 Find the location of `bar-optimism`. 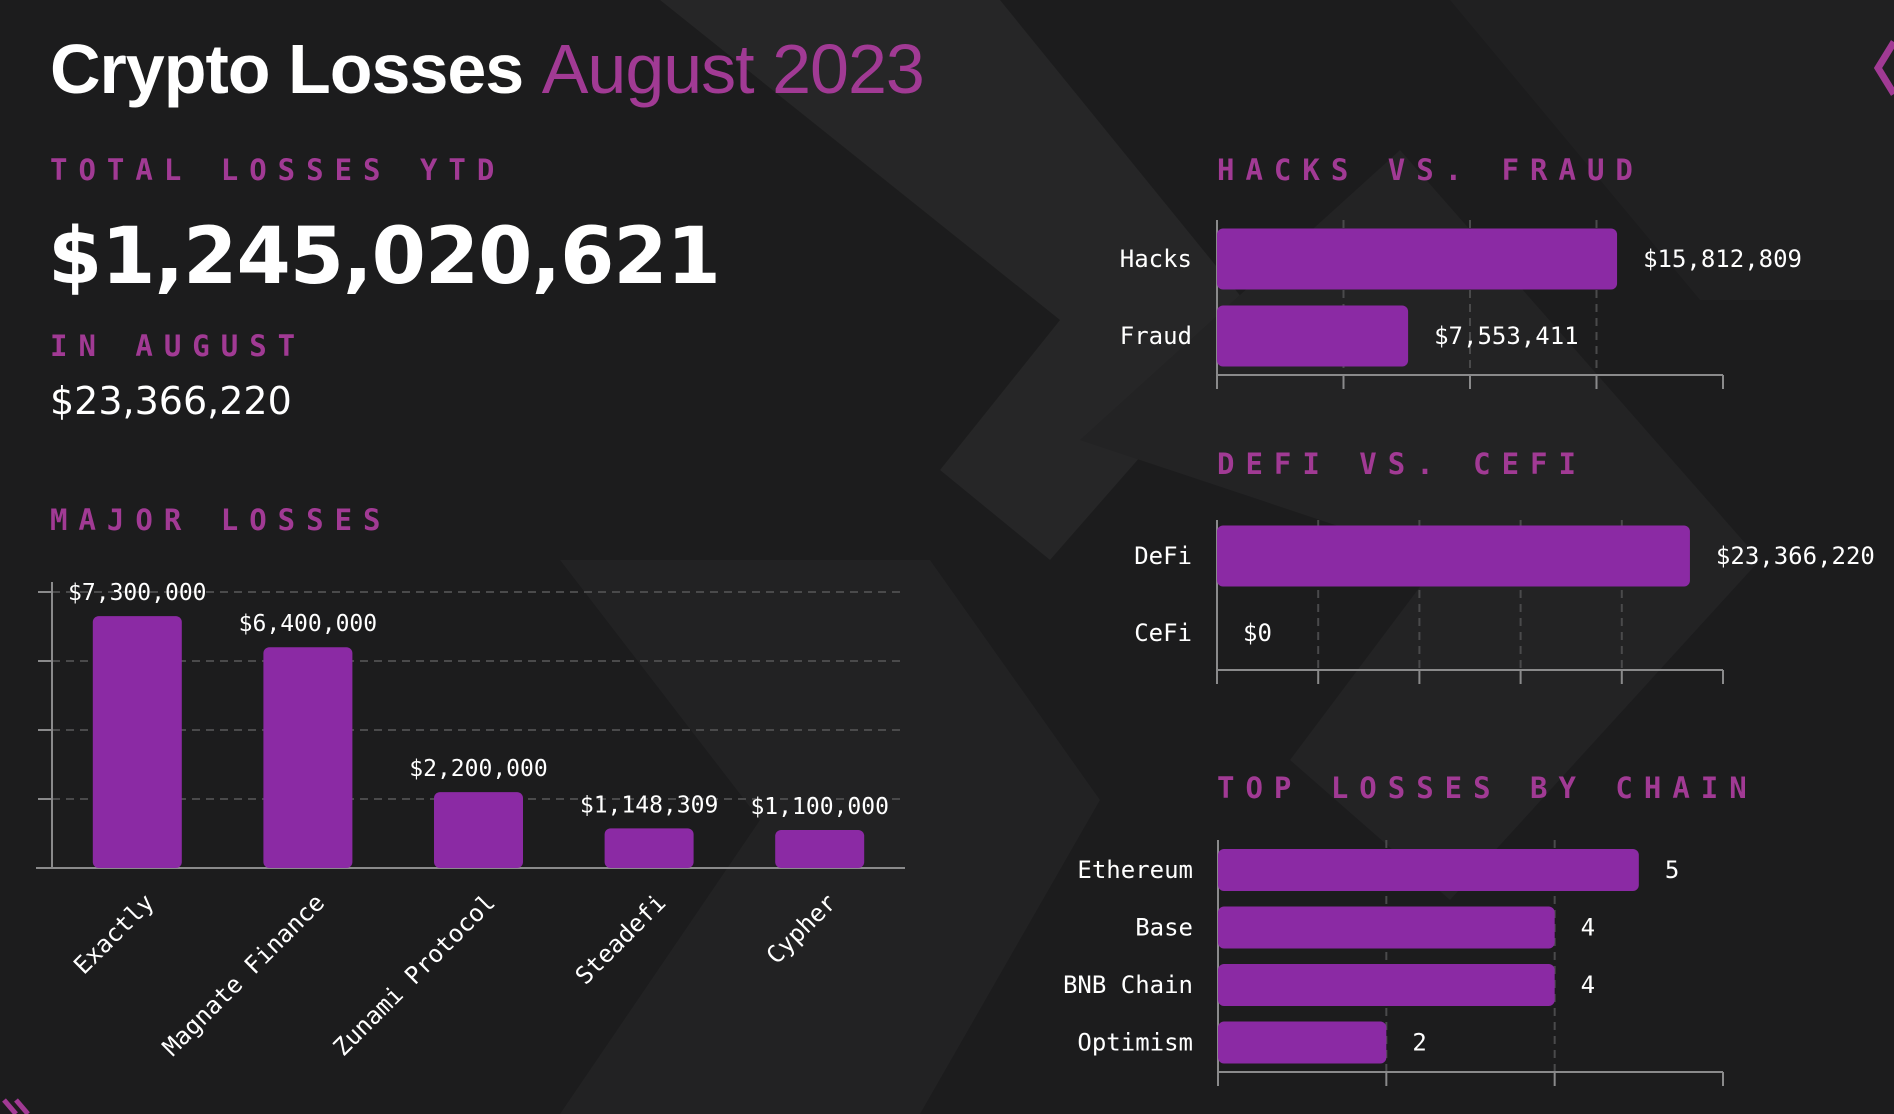

bar-optimism is located at coordinates (1302, 1042).